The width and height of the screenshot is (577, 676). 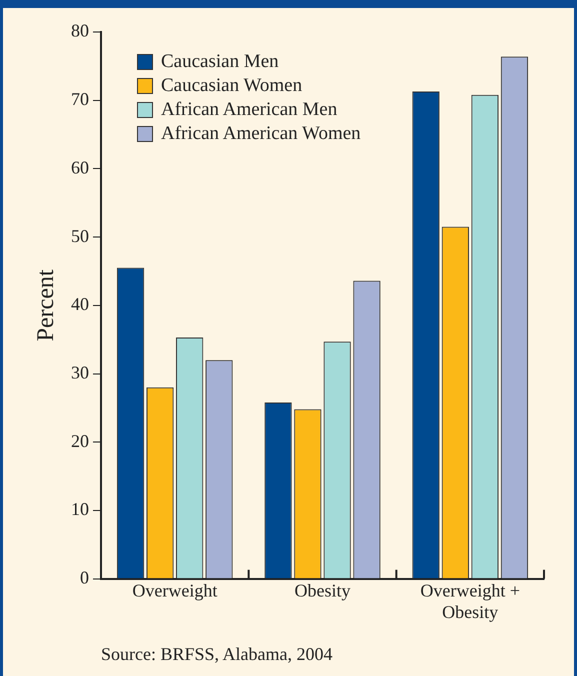 What do you see at coordinates (322, 590) in the screenshot?
I see `x-tick-label: Obesity` at bounding box center [322, 590].